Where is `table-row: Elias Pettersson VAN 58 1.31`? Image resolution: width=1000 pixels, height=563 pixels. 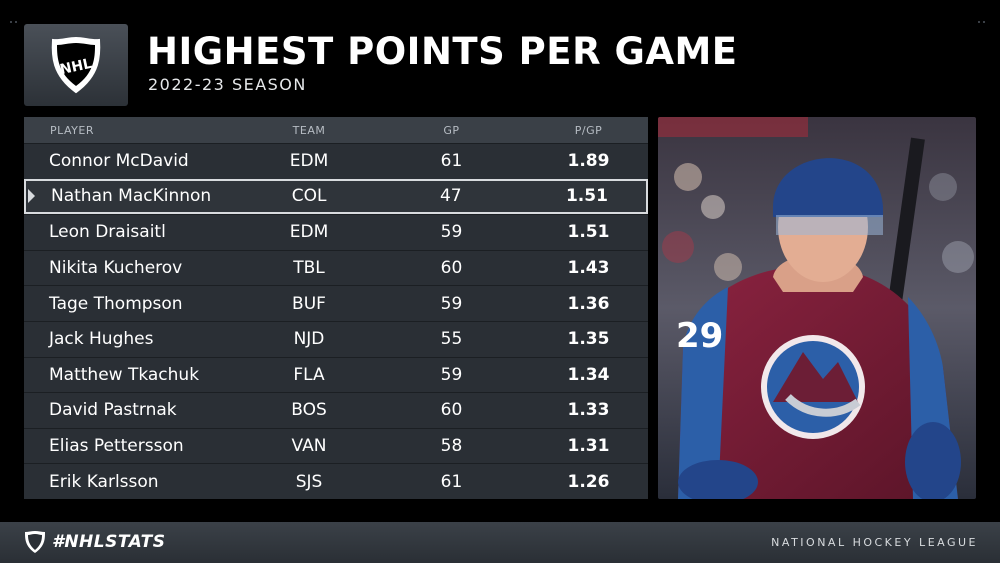 table-row: Elias Pettersson VAN 58 1.31 is located at coordinates (336, 445).